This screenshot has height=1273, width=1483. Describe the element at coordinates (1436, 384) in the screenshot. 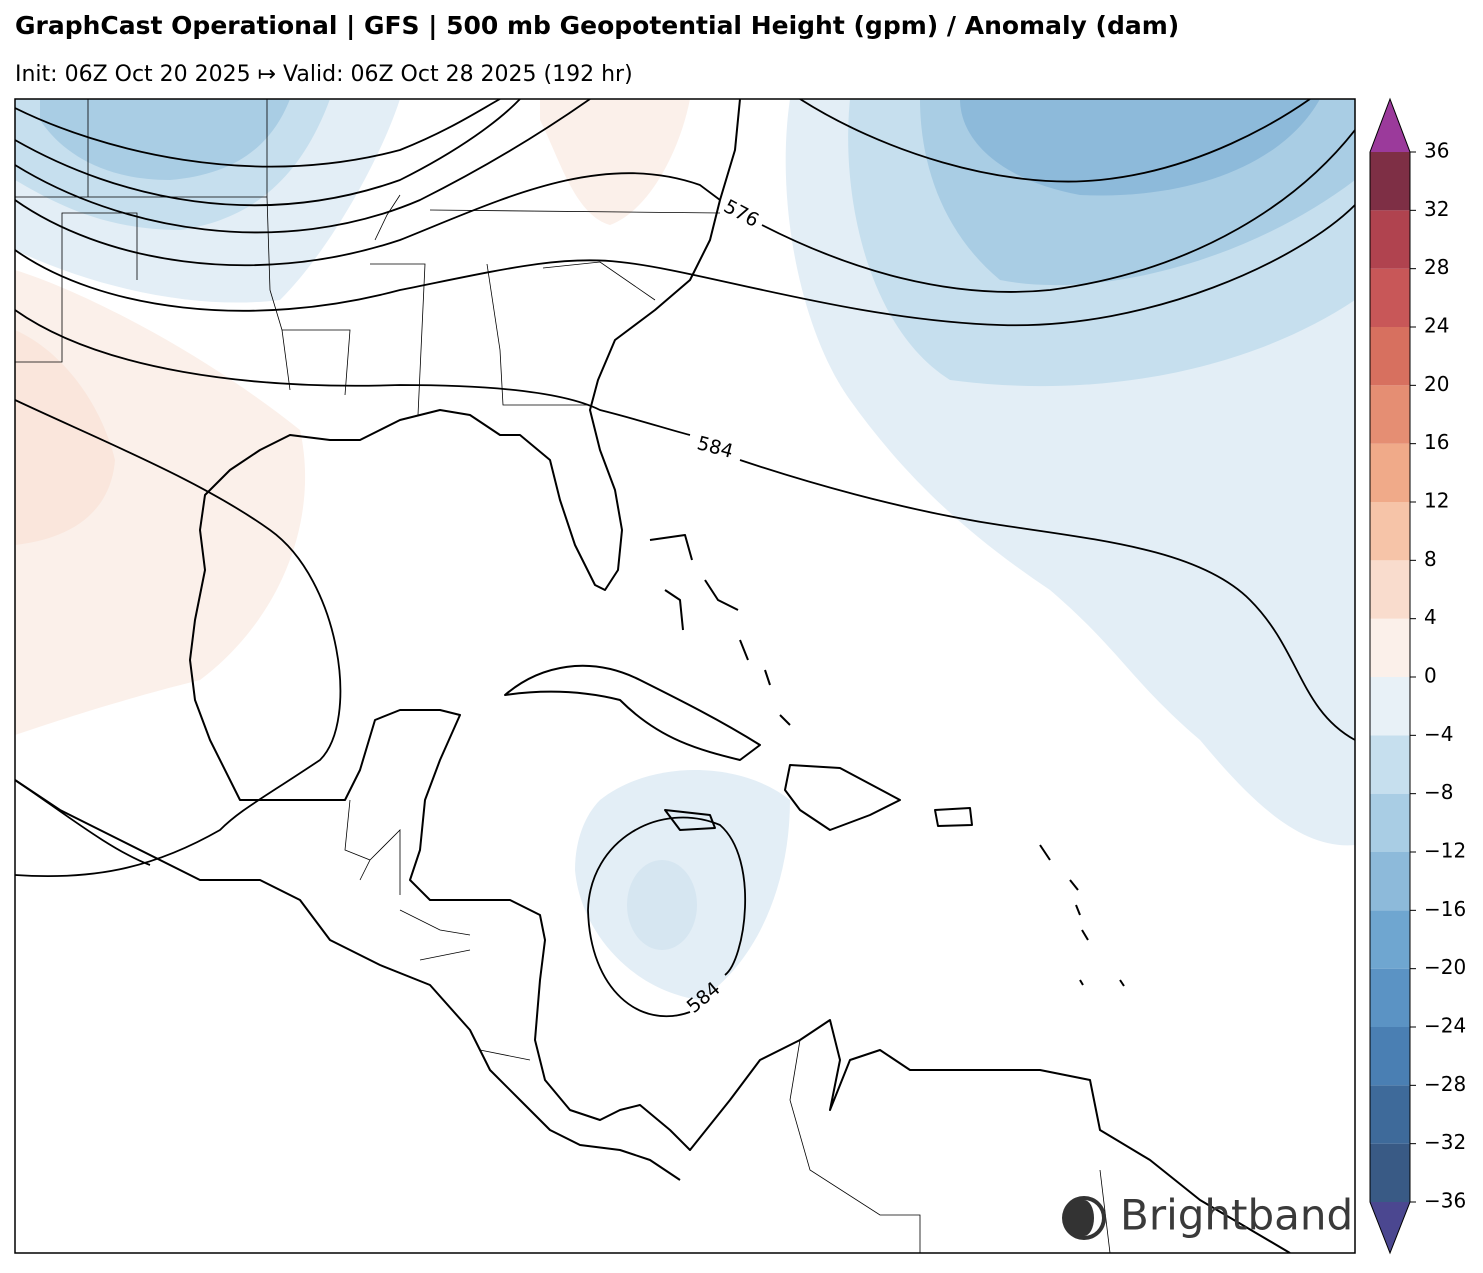

I see `colorbar-tick-label: 20` at that location.